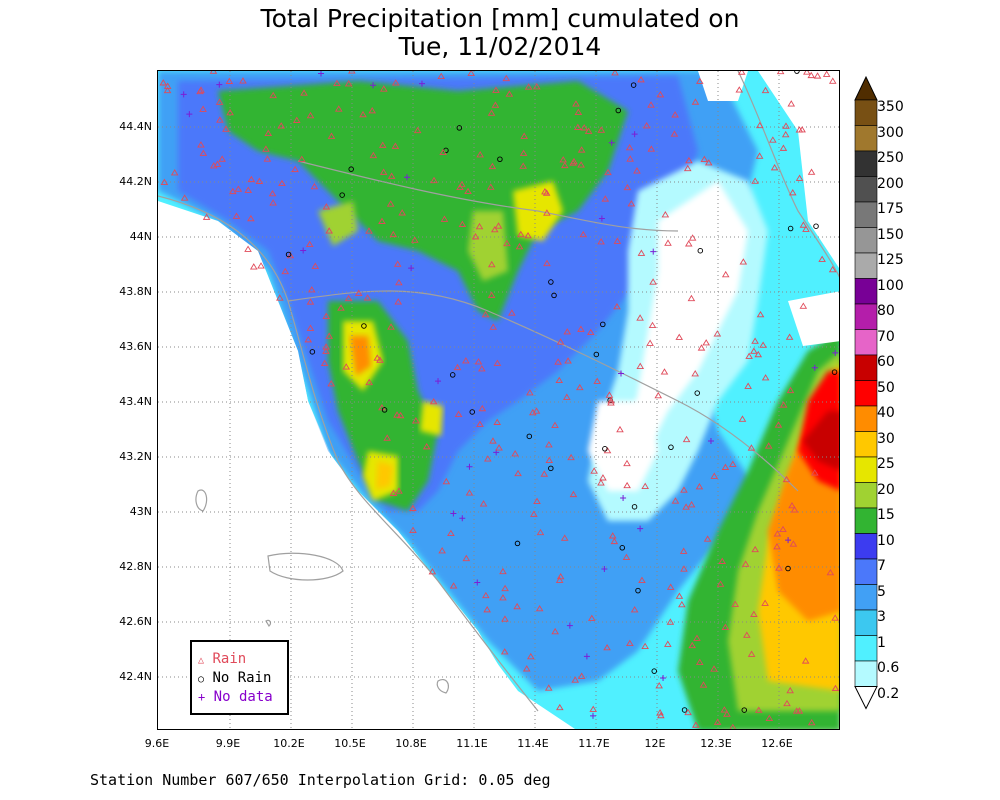  I want to click on x-tick-label: 10.5E, so click(350, 743).